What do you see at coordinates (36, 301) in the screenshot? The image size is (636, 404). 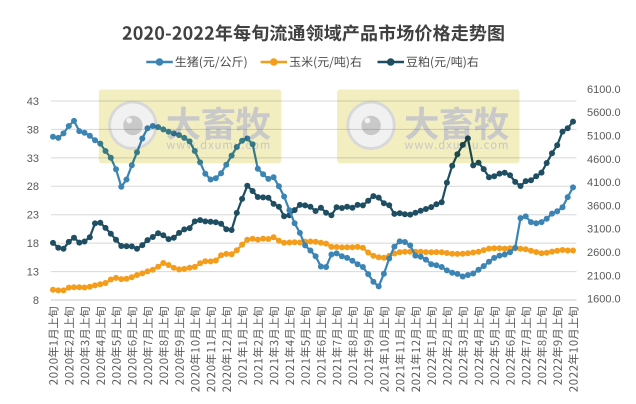 I see `svg-text: 8` at bounding box center [36, 301].